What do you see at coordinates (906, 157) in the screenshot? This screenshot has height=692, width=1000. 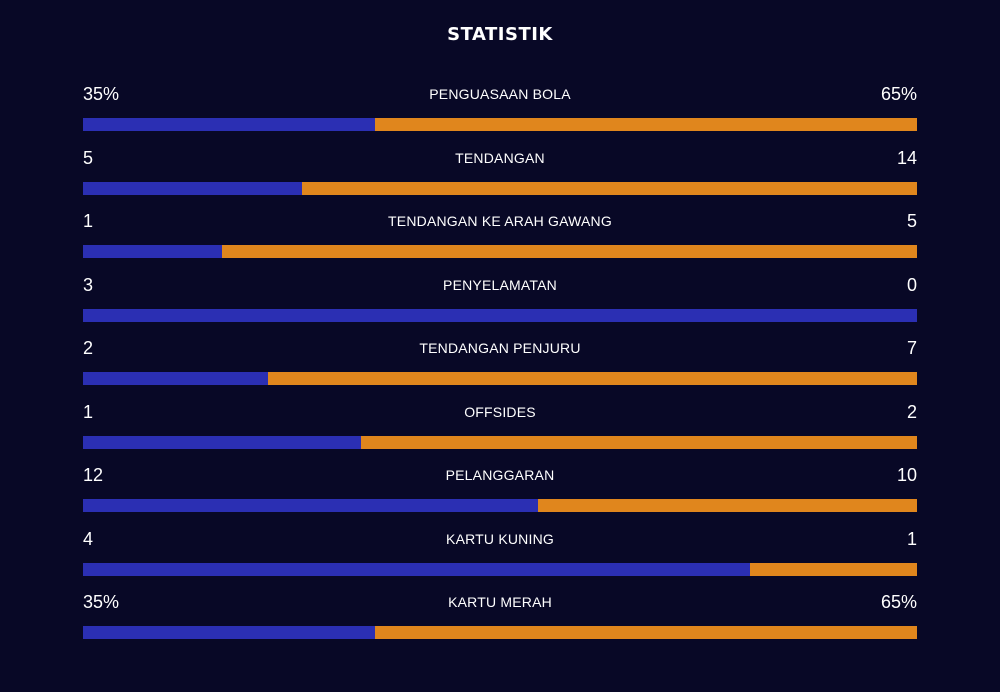 I see `away-value: 14` at bounding box center [906, 157].